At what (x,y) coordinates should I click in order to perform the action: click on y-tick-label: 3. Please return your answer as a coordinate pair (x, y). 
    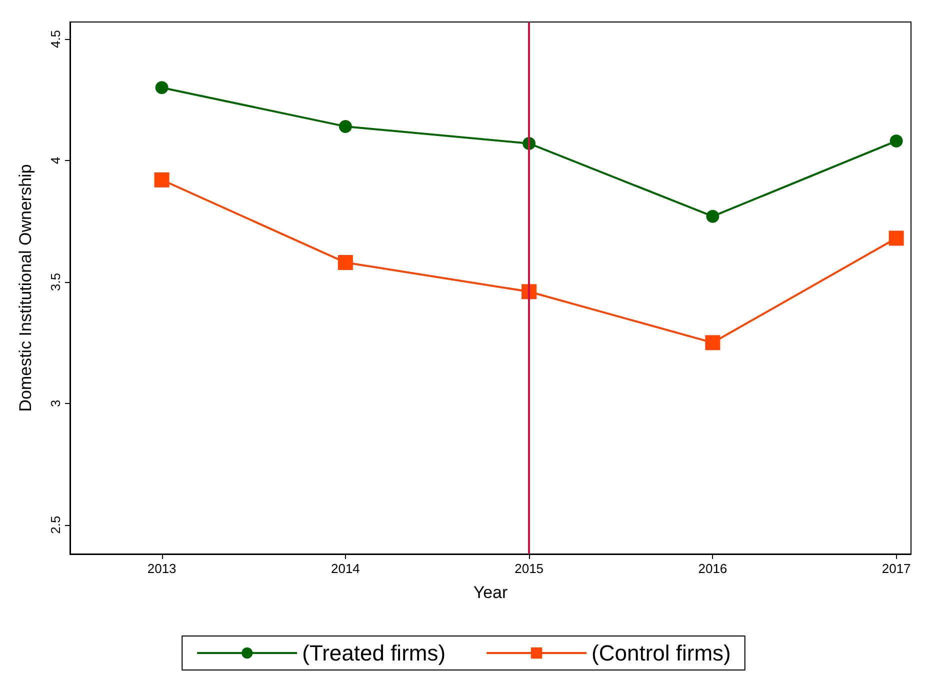
    Looking at the image, I should click on (55, 404).